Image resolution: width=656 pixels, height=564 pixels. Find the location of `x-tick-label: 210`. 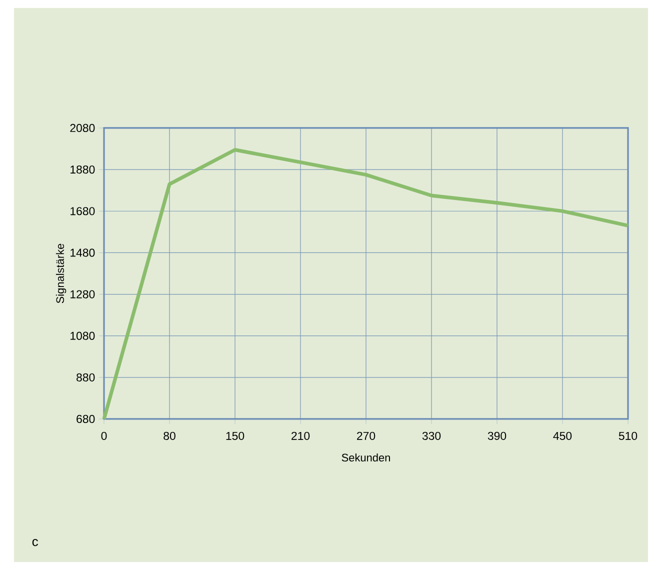

x-tick-label: 210 is located at coordinates (301, 436).